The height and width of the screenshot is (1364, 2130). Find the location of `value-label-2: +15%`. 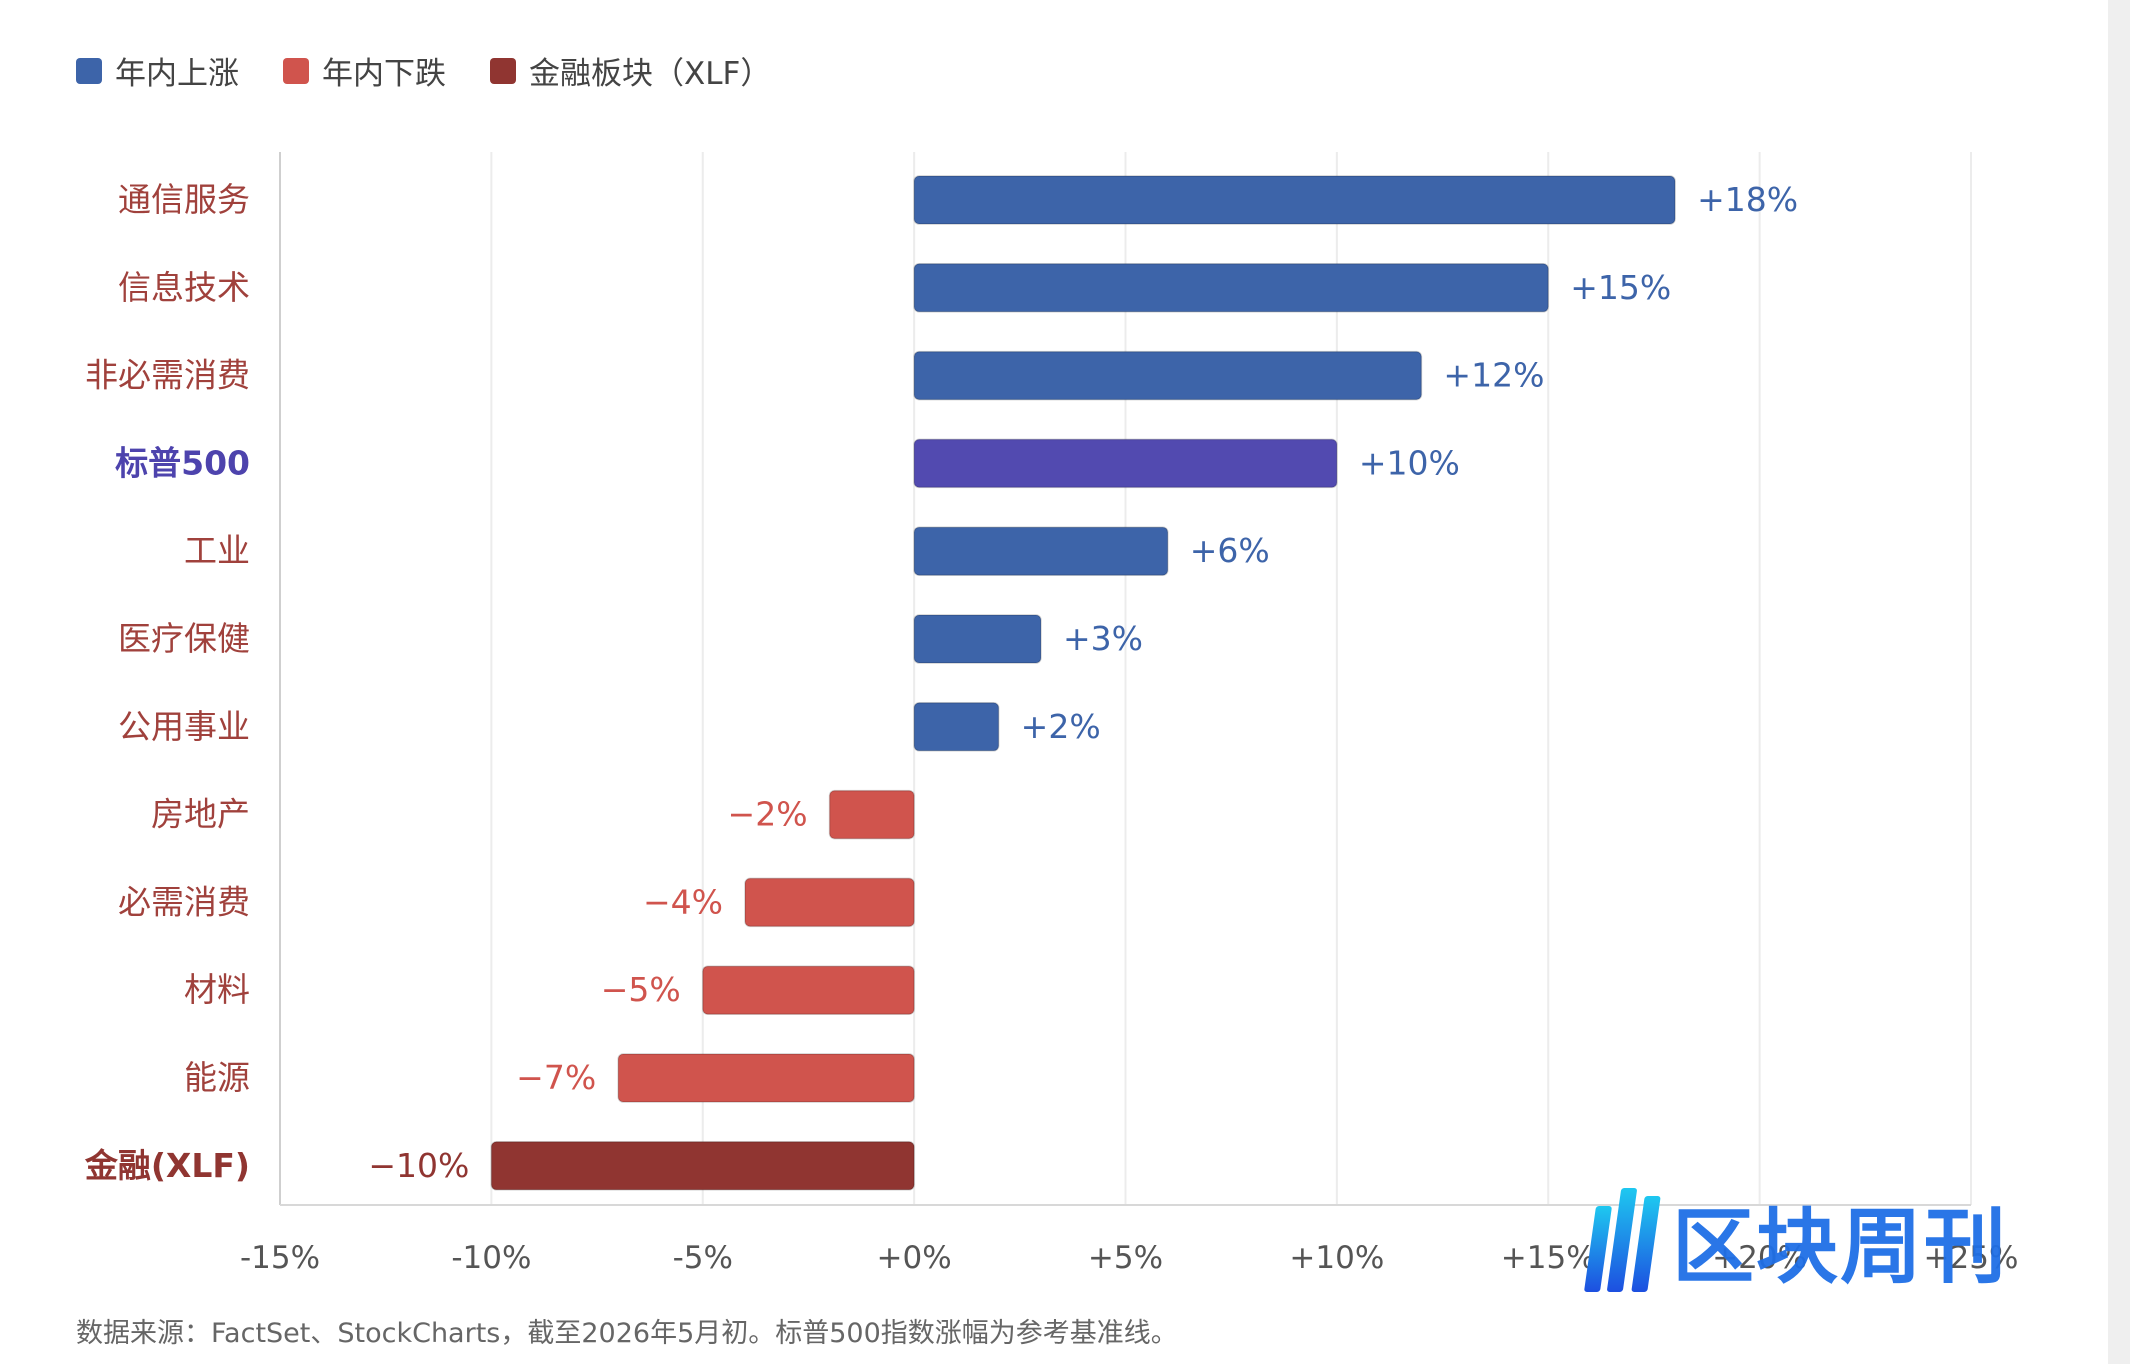

value-label-2: +15% is located at coordinates (1620, 287).